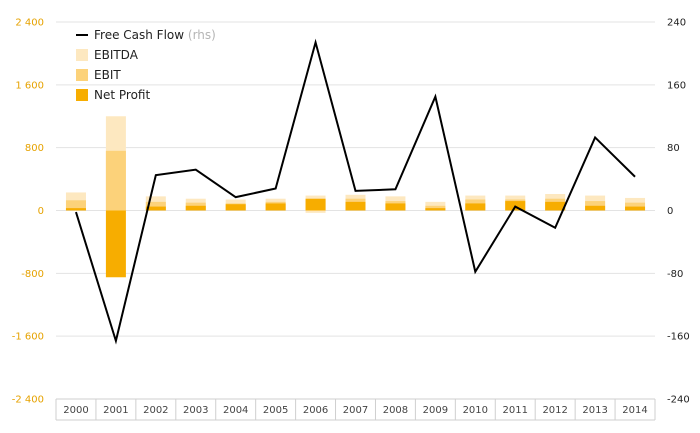  Describe the element at coordinates (28, 400) in the screenshot. I see `left-tick-label: -2 400` at that location.